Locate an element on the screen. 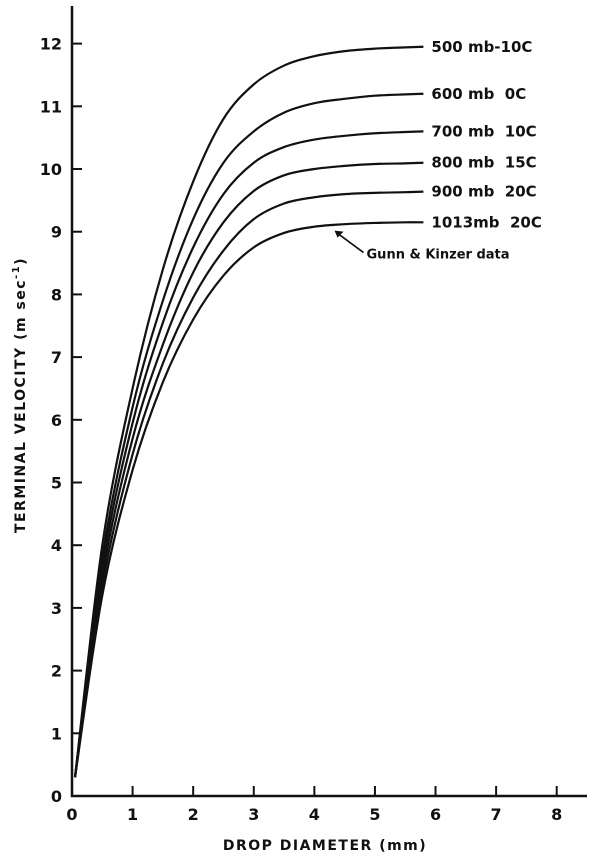 The image size is (607, 862). annotations: Gunn & Kinzer data is located at coordinates (422, 246).